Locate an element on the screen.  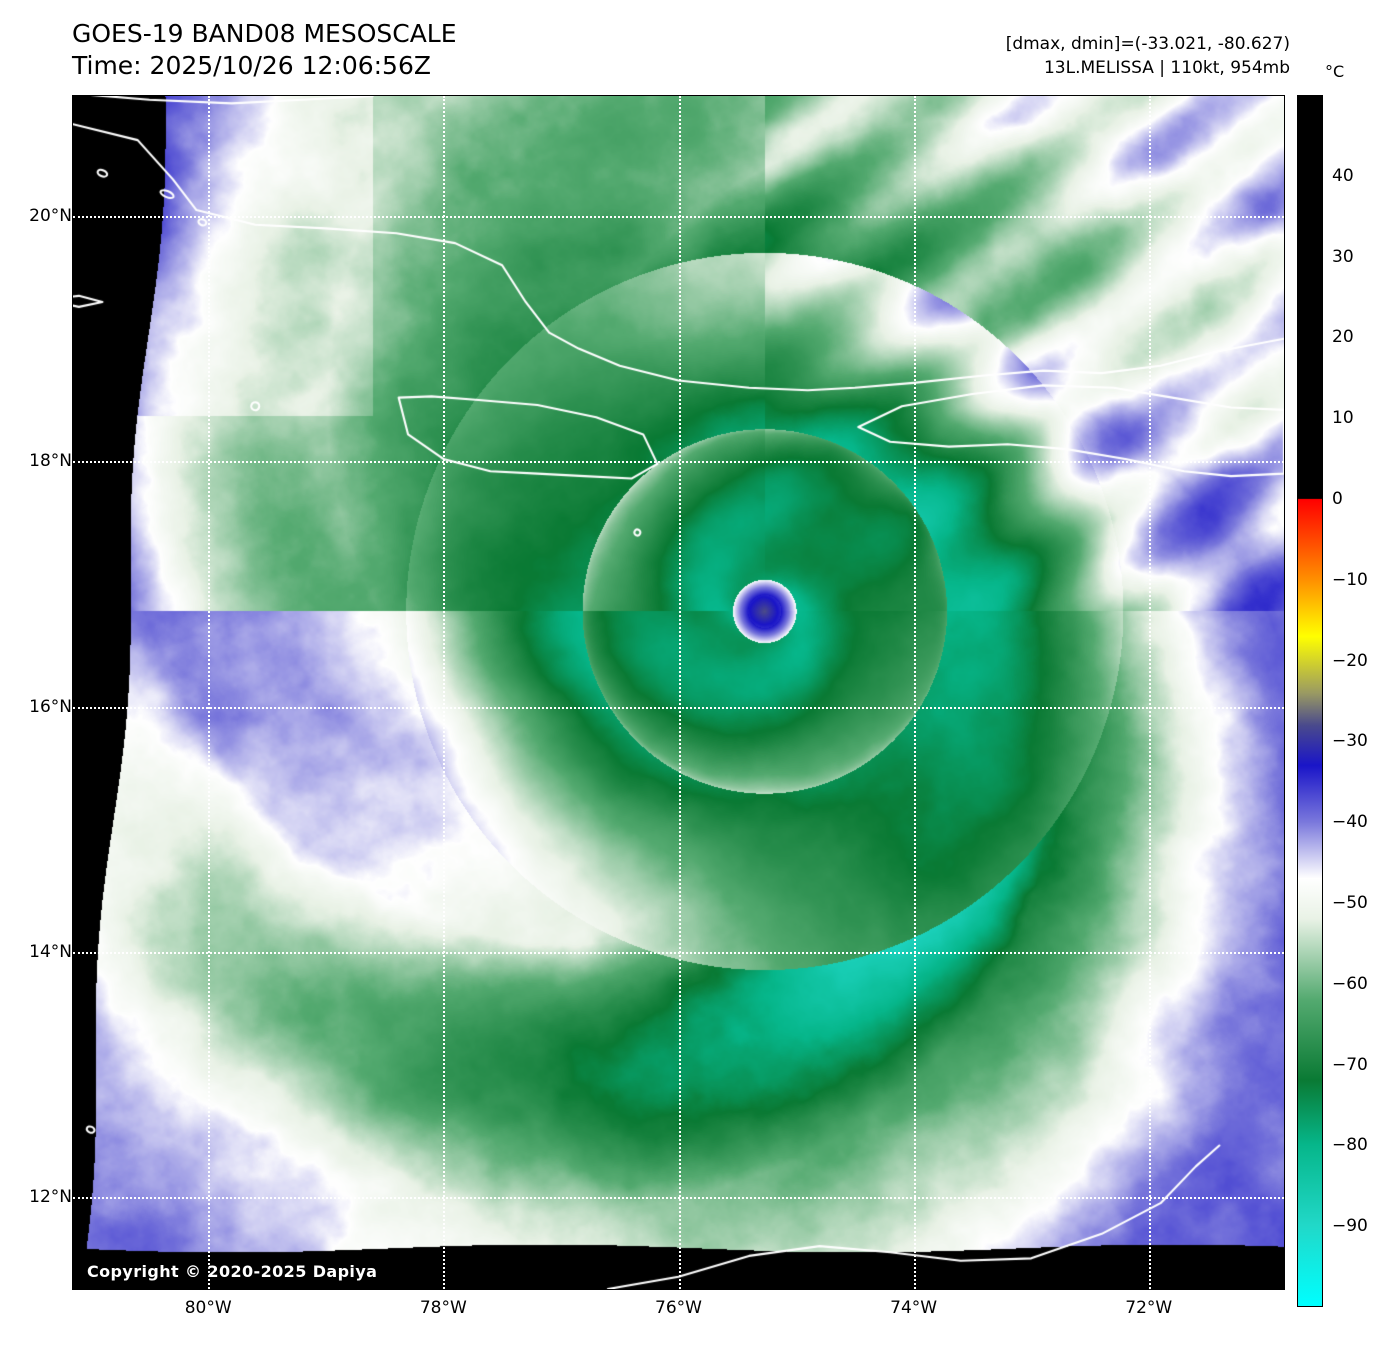
storm-label: 13L.MELISSA | 110kt, 954mb is located at coordinates (1166, 68).